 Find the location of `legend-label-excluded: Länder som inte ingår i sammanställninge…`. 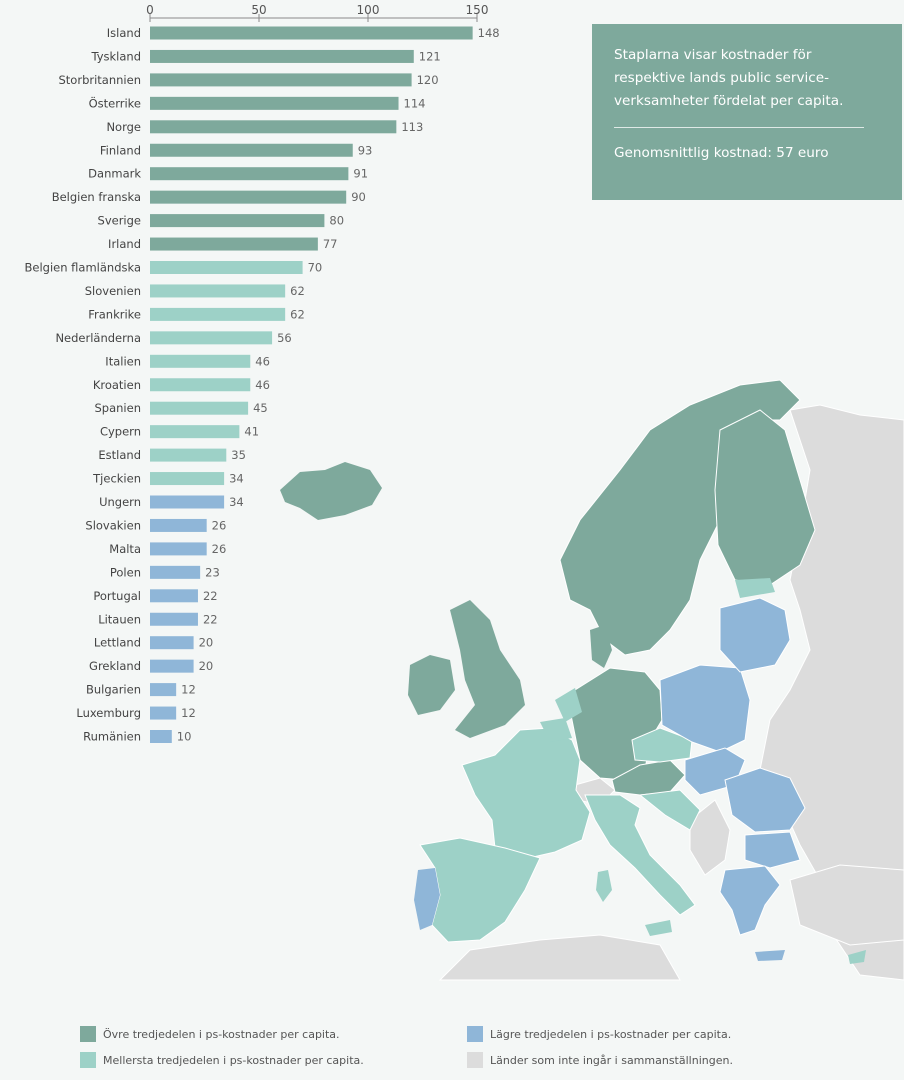

legend-label-excluded: Länder som inte ingår i sammanställninge… is located at coordinates (611, 1060).